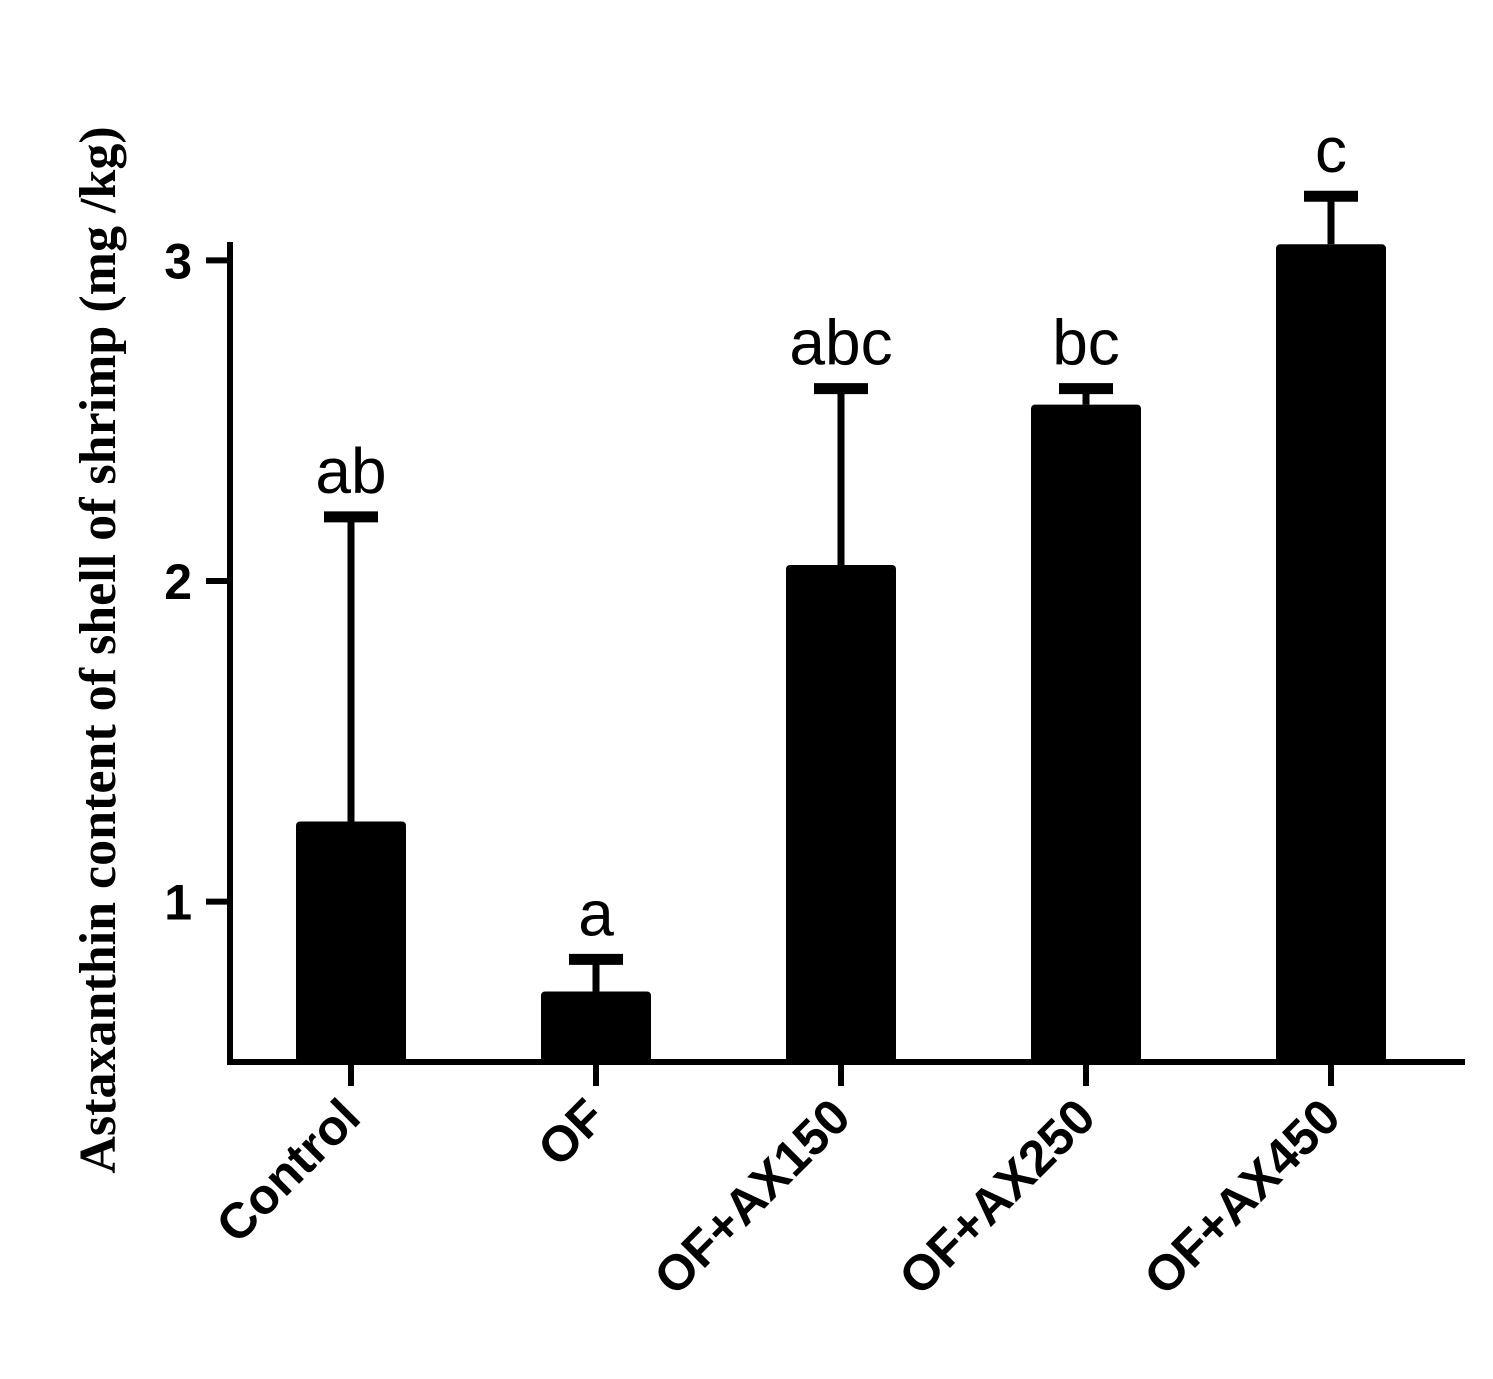 The width and height of the screenshot is (1493, 1379). Describe the element at coordinates (288, 1170) in the screenshot. I see `x-tick-label: Control` at that location.